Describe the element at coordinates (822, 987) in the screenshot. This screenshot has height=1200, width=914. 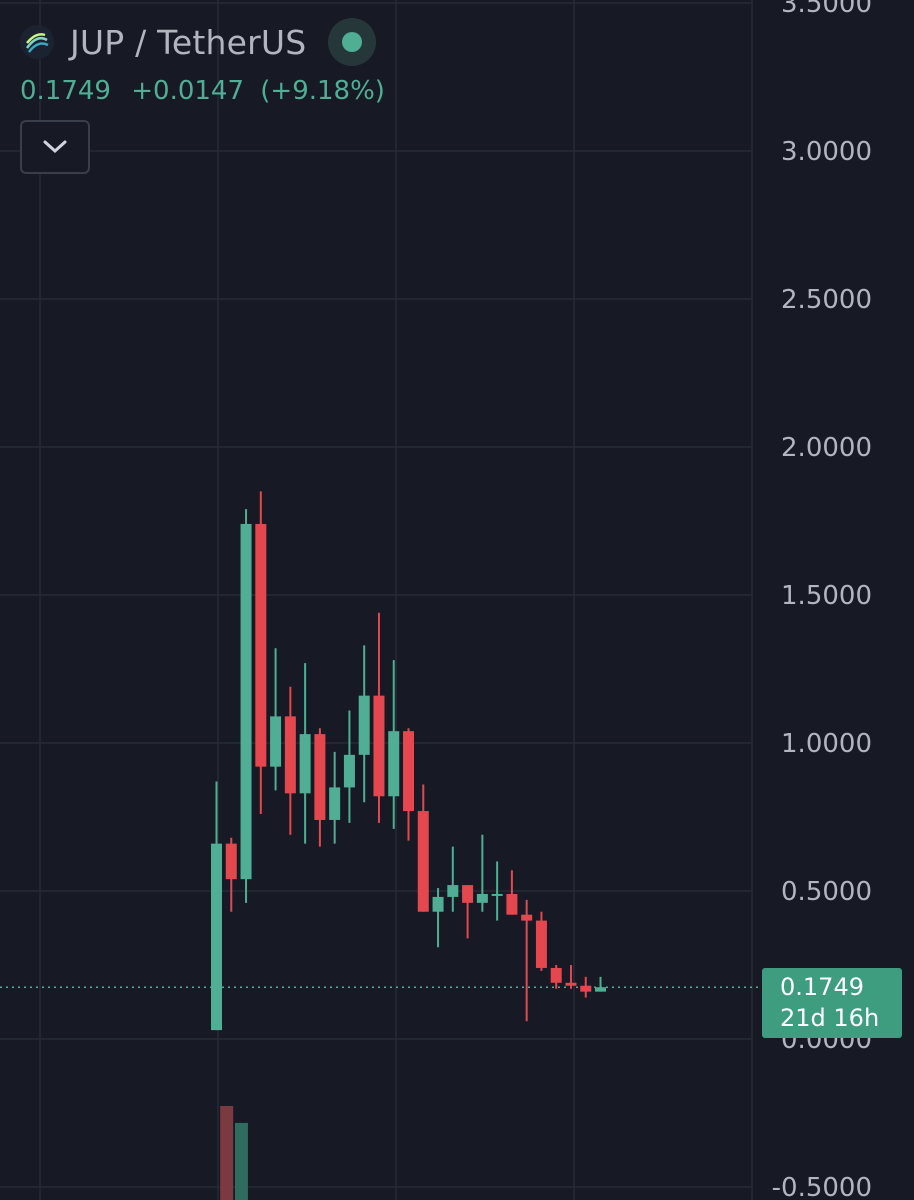
I see `price-tag-value: 0.1749` at that location.